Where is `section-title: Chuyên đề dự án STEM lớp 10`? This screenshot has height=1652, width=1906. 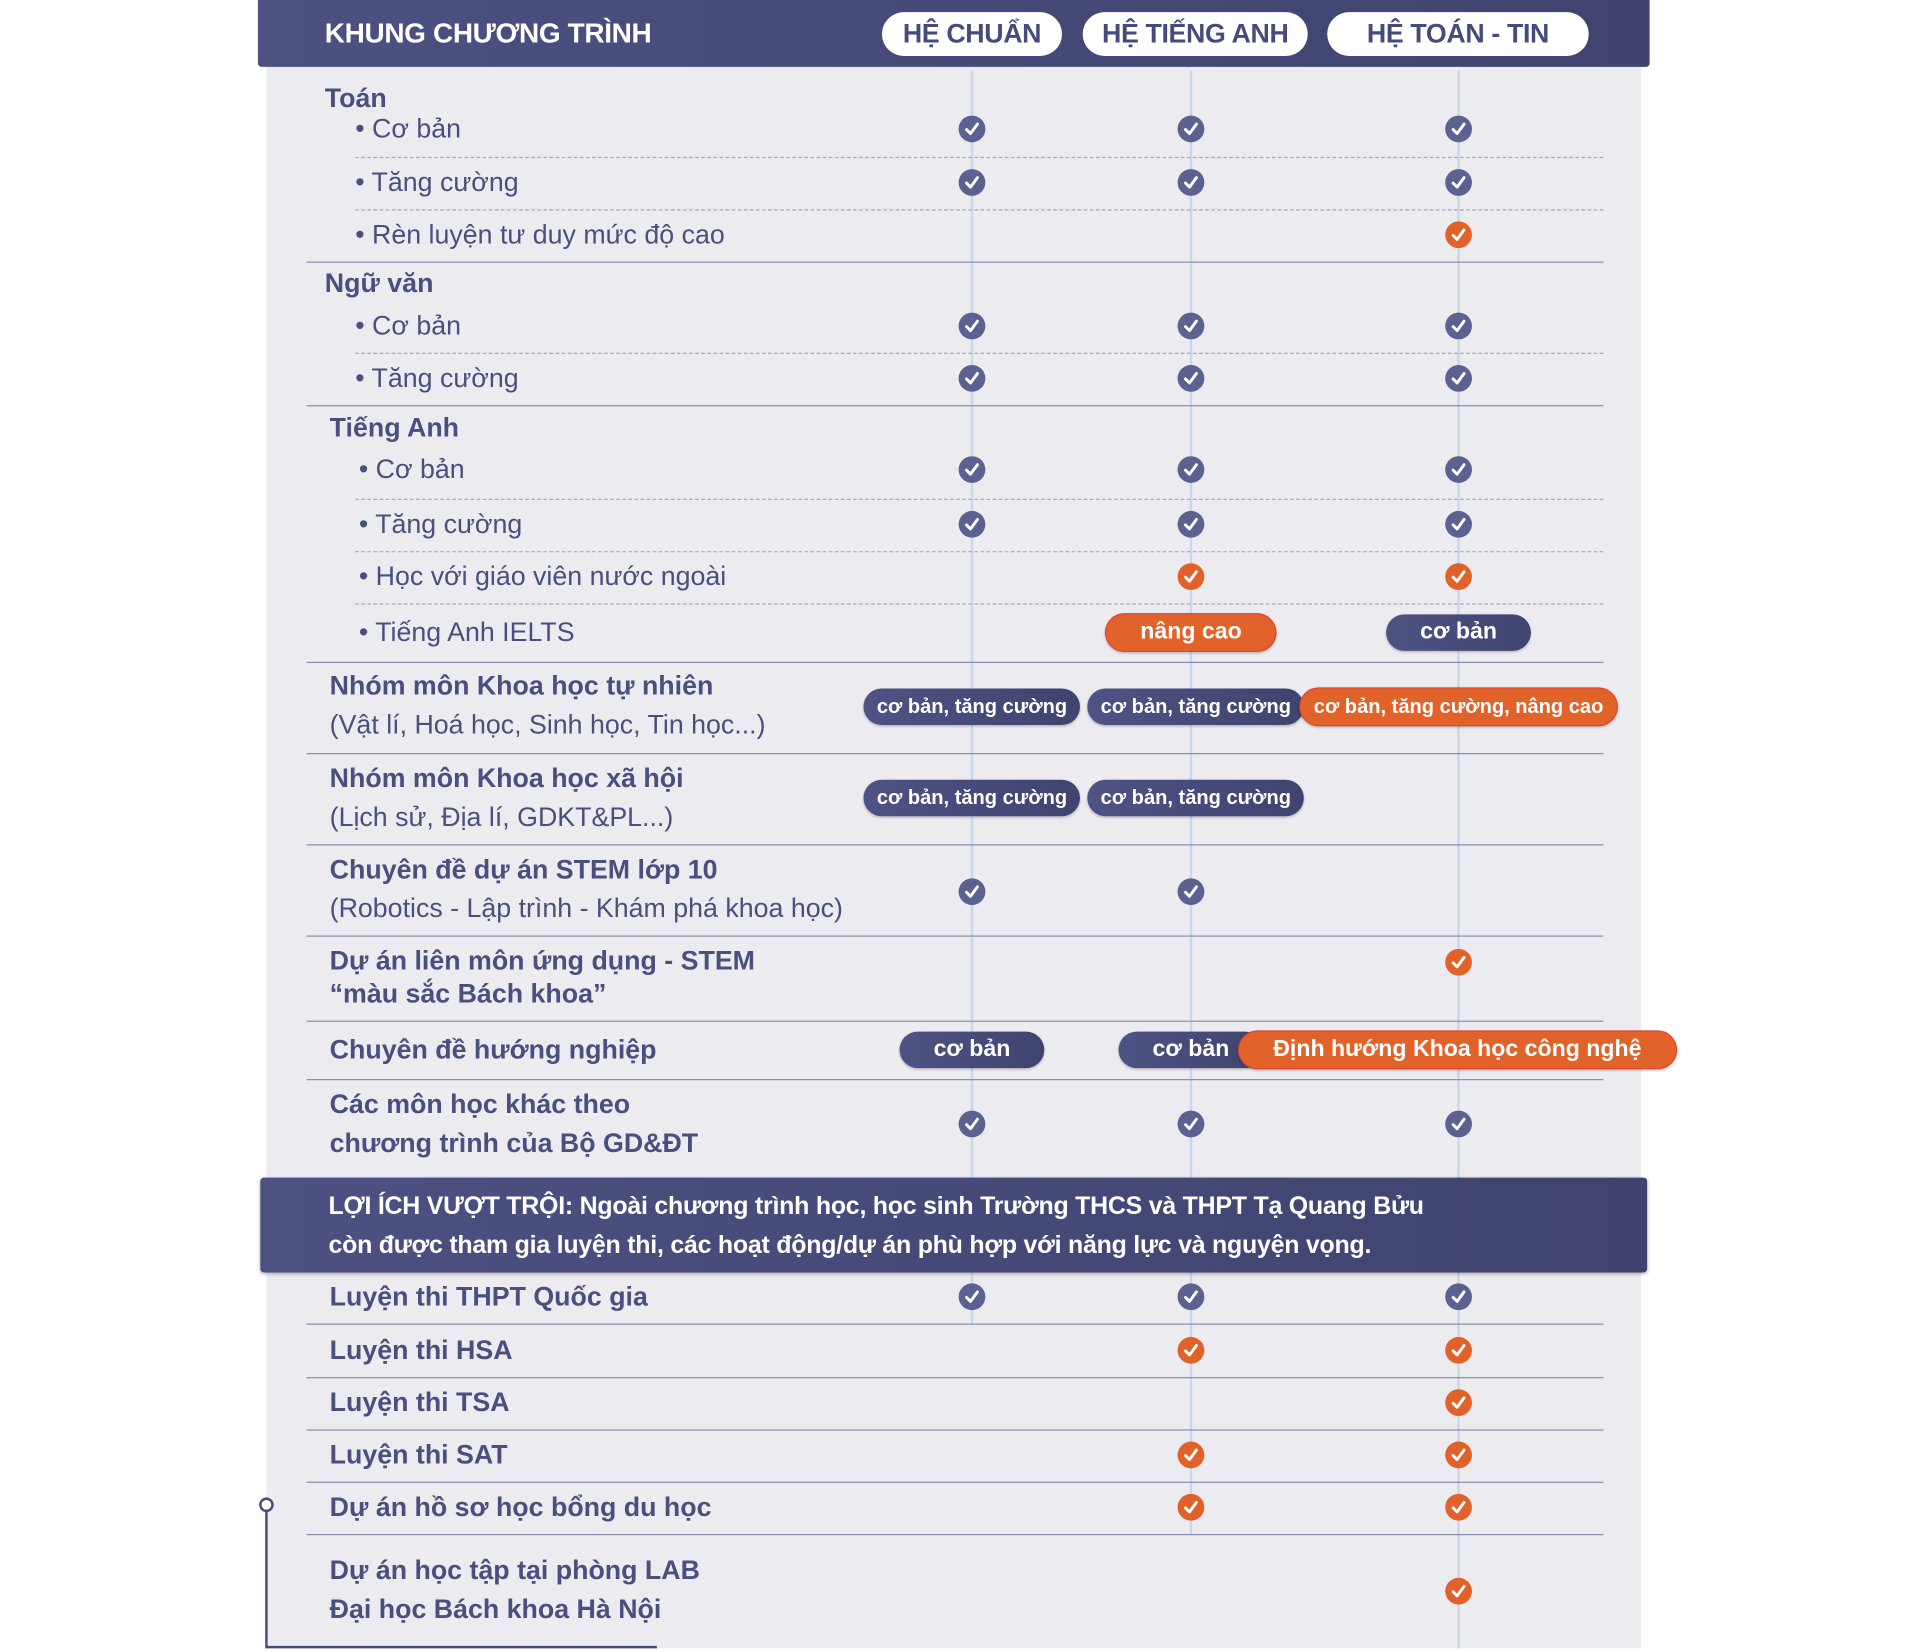 section-title: Chuyên đề dự án STEM lớp 10 is located at coordinates (523, 869).